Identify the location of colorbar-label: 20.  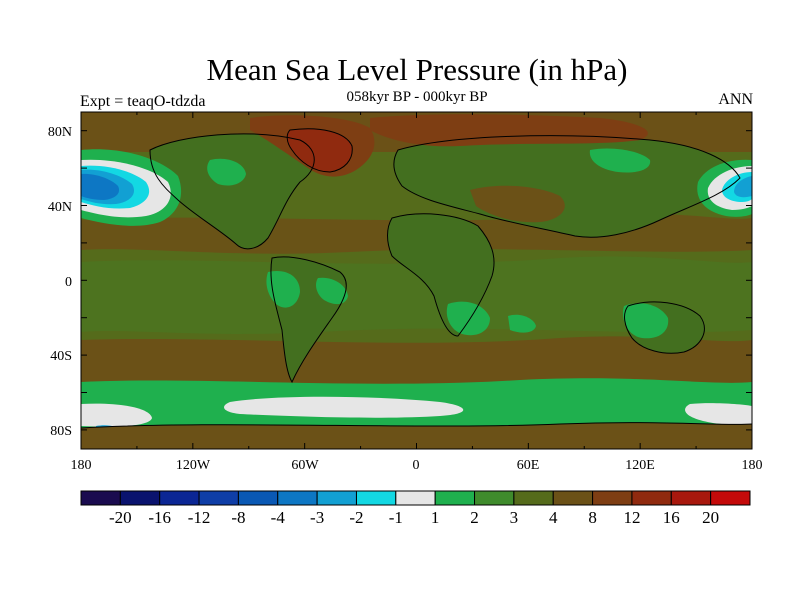
(710, 517).